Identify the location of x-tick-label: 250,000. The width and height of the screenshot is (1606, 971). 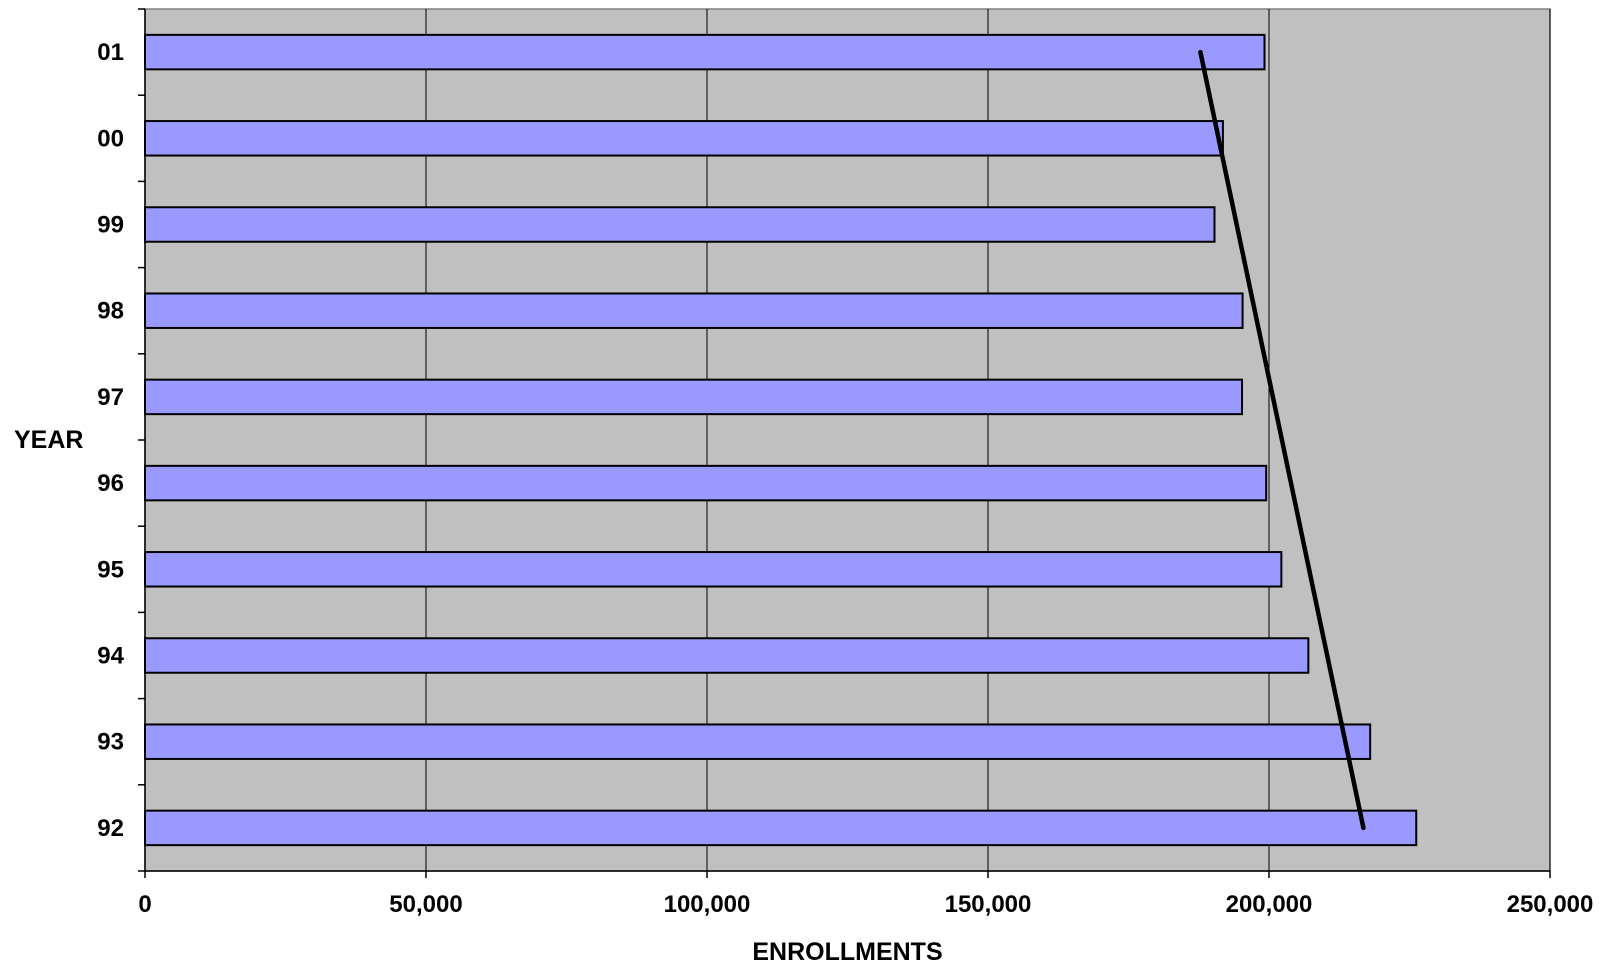
(1550, 904).